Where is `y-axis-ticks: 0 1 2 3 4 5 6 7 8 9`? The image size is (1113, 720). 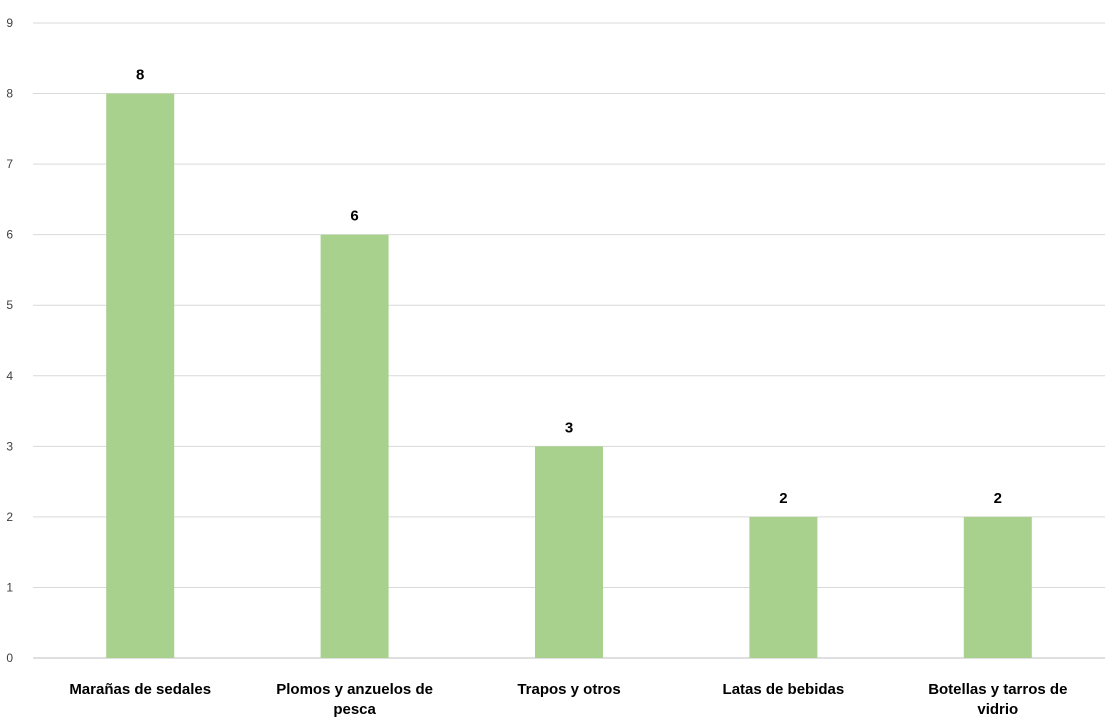 y-axis-ticks: 0 1 2 3 4 5 6 7 8 9 is located at coordinates (9, 340).